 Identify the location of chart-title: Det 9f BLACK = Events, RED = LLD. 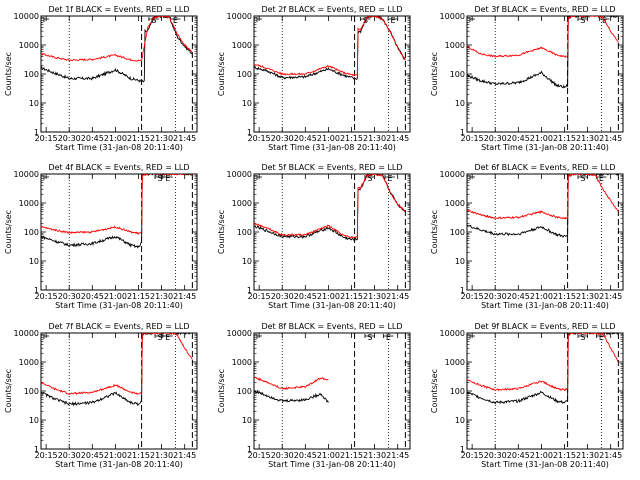
(544, 326).